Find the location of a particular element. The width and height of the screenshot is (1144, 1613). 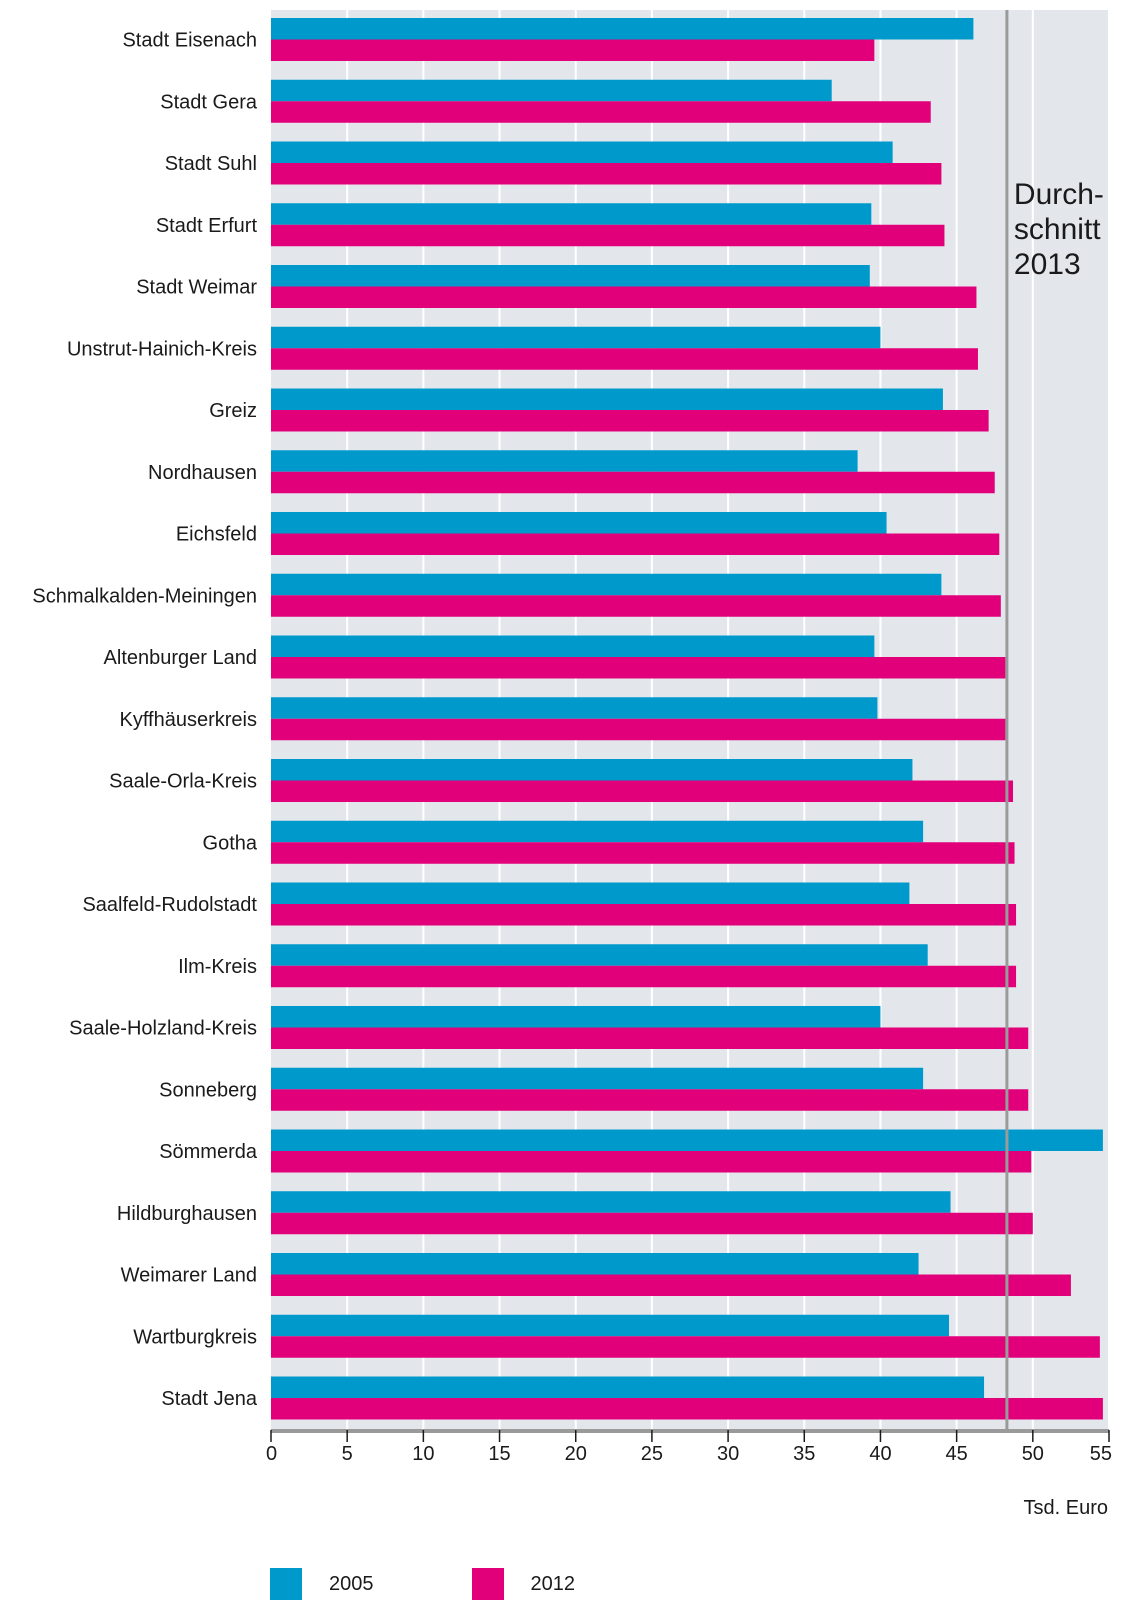

x-tick-label-45: 45 is located at coordinates (957, 1454).